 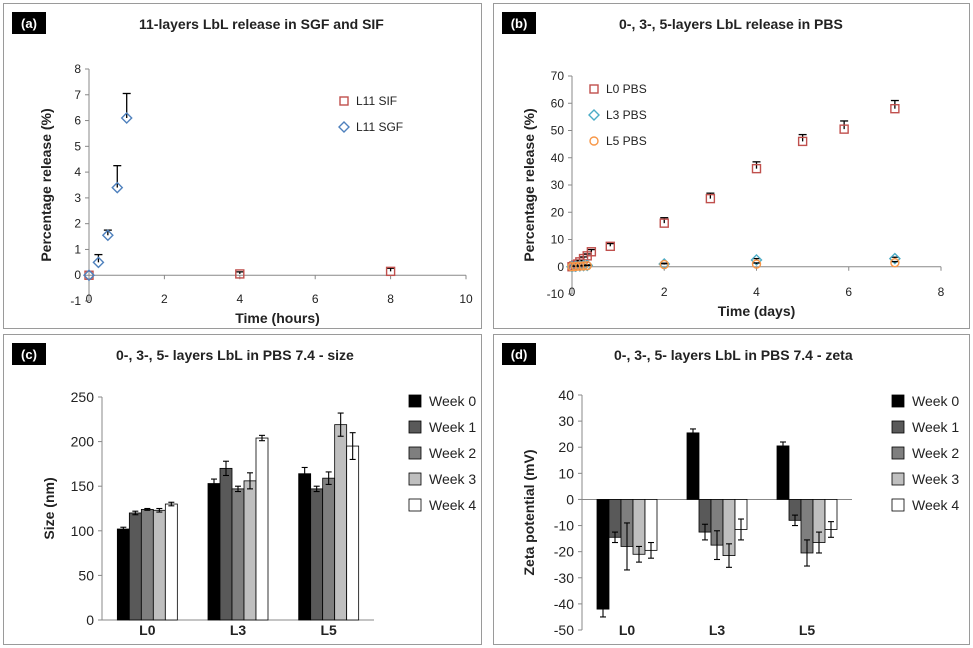 What do you see at coordinates (452, 453) in the screenshot?
I see `legend-entry: Week 2` at bounding box center [452, 453].